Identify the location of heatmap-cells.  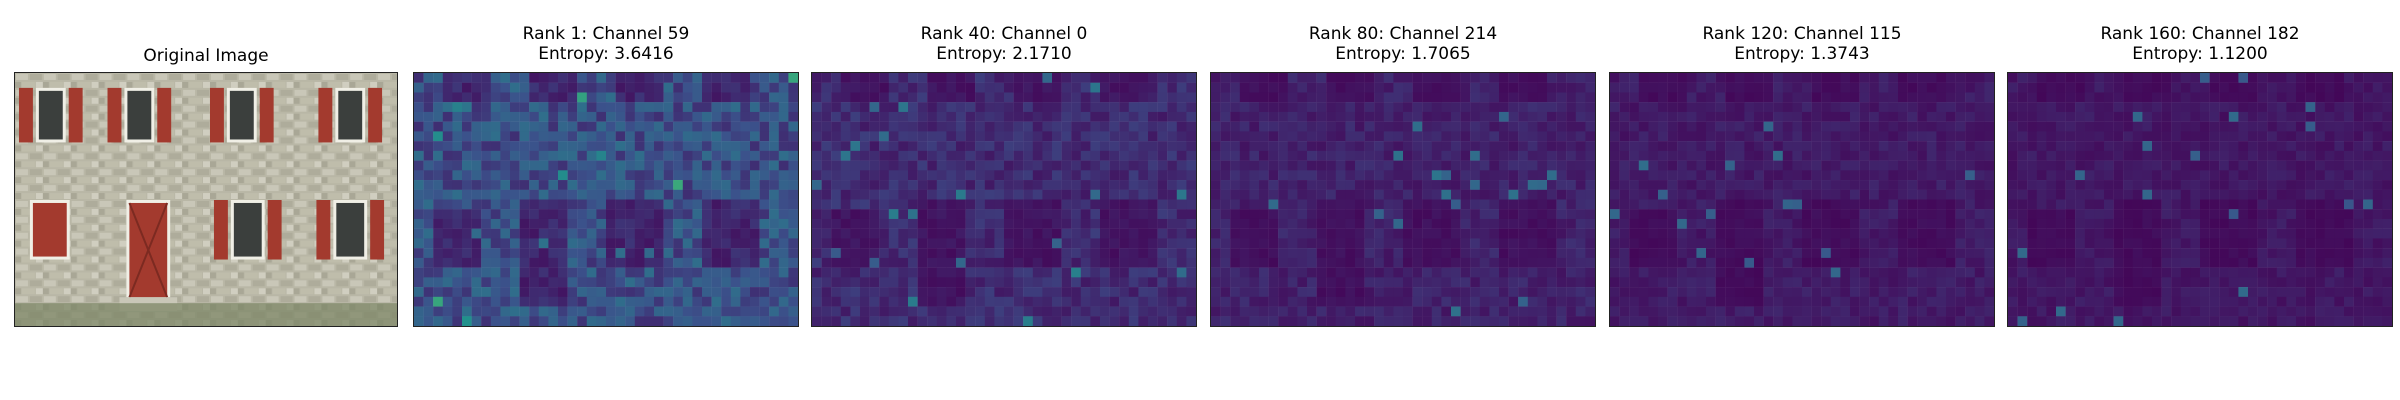
(1802, 199).